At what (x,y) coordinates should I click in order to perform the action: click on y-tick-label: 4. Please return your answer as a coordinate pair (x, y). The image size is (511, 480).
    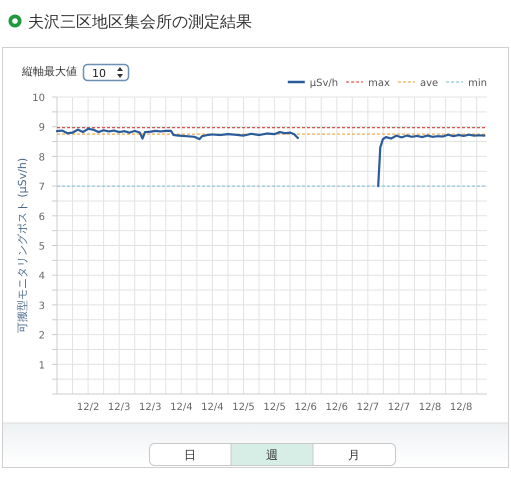
    Looking at the image, I should click on (41, 276).